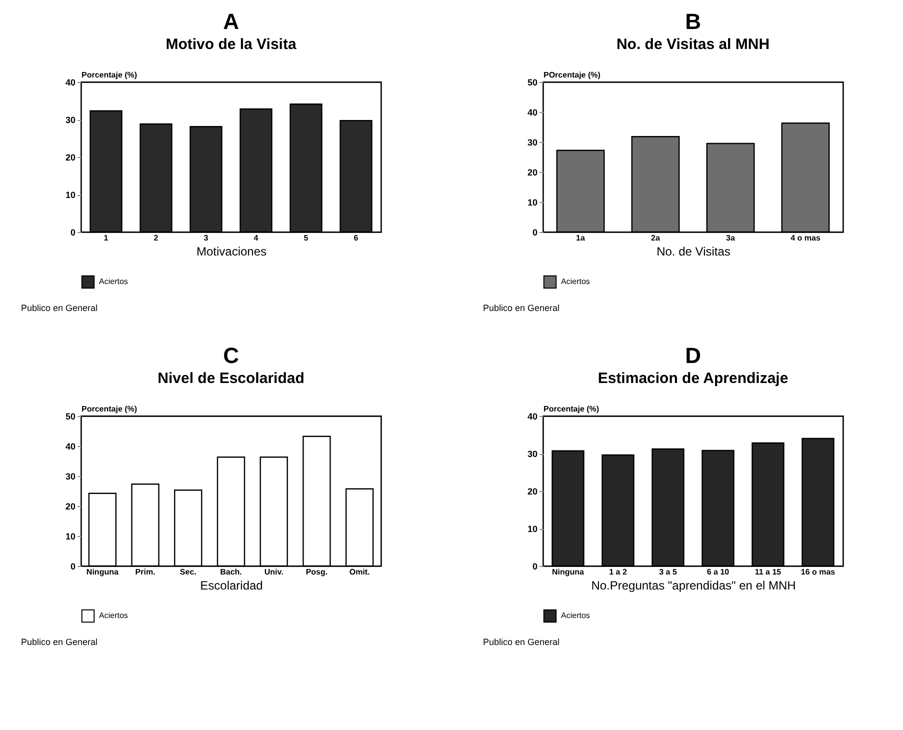  What do you see at coordinates (731, 238) in the screenshot?
I see `x-tick-label: 3a` at bounding box center [731, 238].